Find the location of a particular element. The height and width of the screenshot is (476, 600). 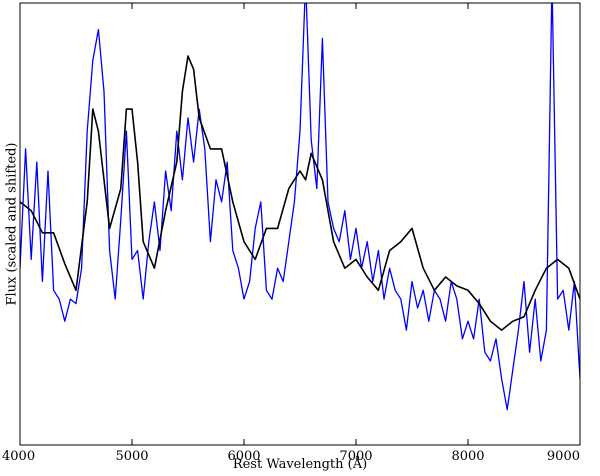

x-tick-label: 8000 is located at coordinates (467, 456).